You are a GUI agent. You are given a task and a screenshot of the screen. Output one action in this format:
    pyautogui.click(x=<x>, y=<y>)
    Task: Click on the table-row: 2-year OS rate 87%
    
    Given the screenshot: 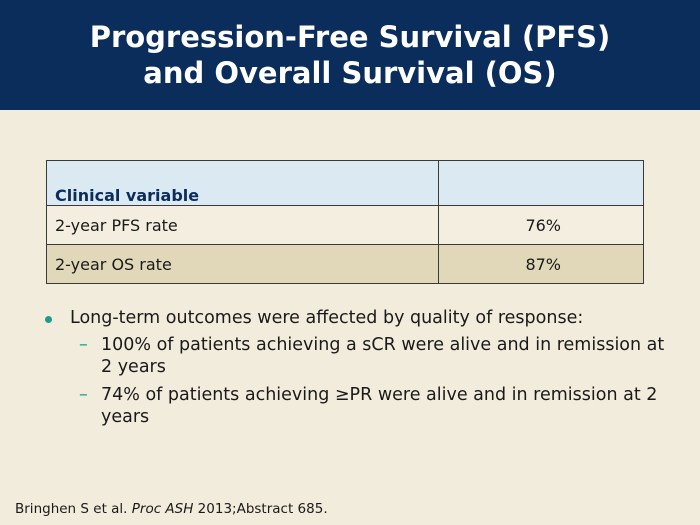 What is the action you would take?
    pyautogui.click(x=345, y=264)
    